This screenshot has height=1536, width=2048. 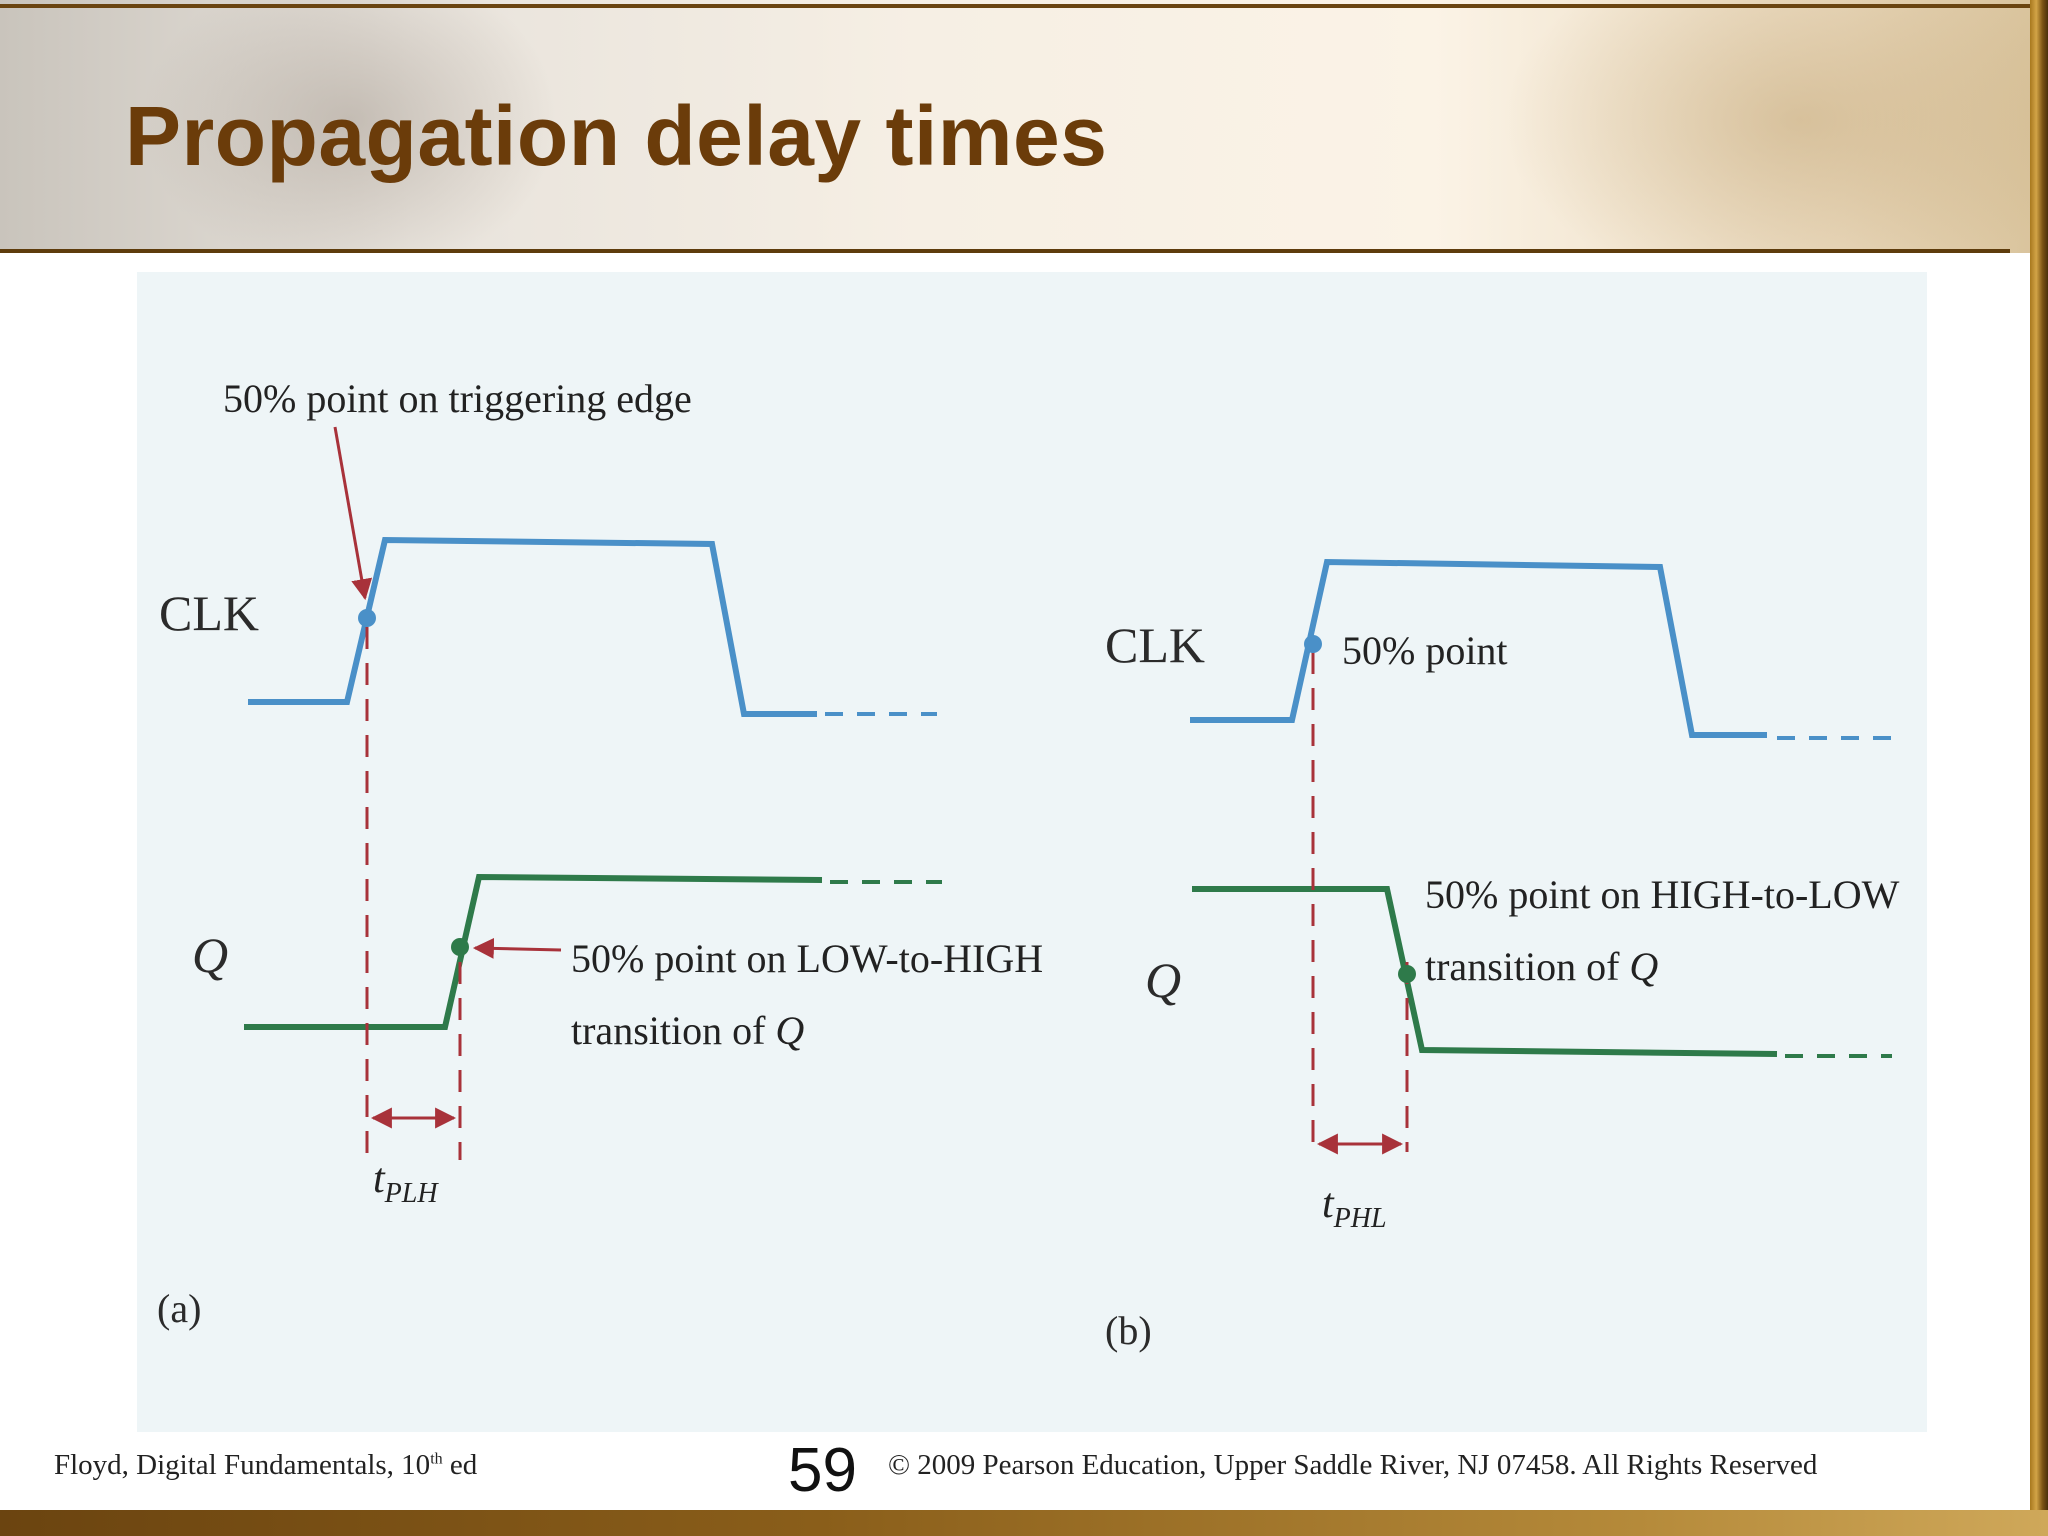 I want to click on q-annotation-a-line2: transition of Q, so click(x=687, y=1030).